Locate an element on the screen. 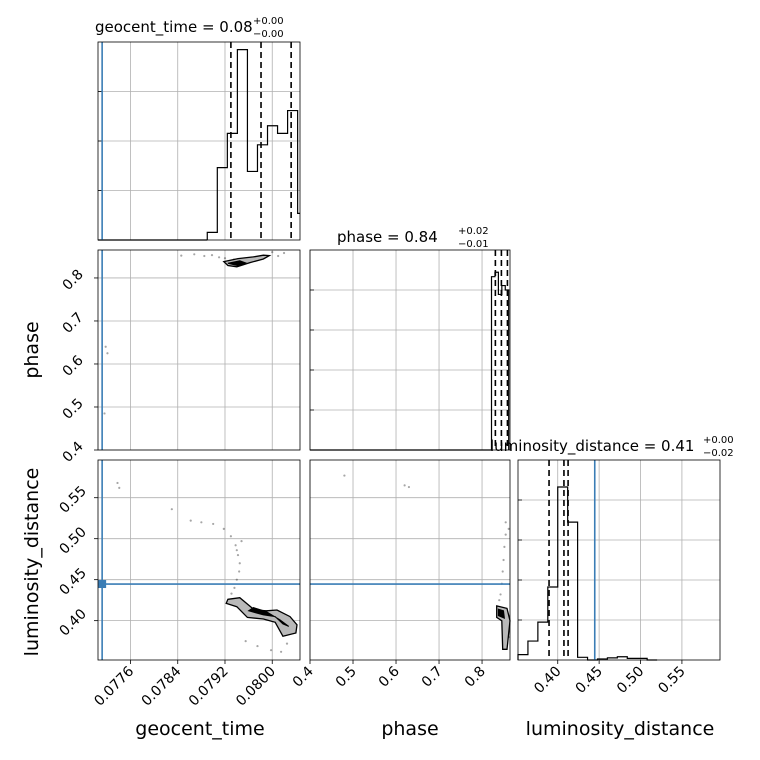 This screenshot has height=760, width=760. tick-label-x-geocent-time-2: 0.0792 is located at coordinates (209, 687).